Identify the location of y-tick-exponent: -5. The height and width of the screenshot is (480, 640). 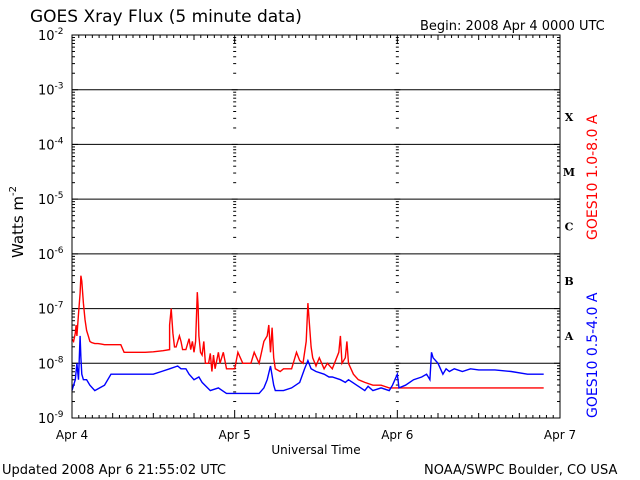
(59, 196).